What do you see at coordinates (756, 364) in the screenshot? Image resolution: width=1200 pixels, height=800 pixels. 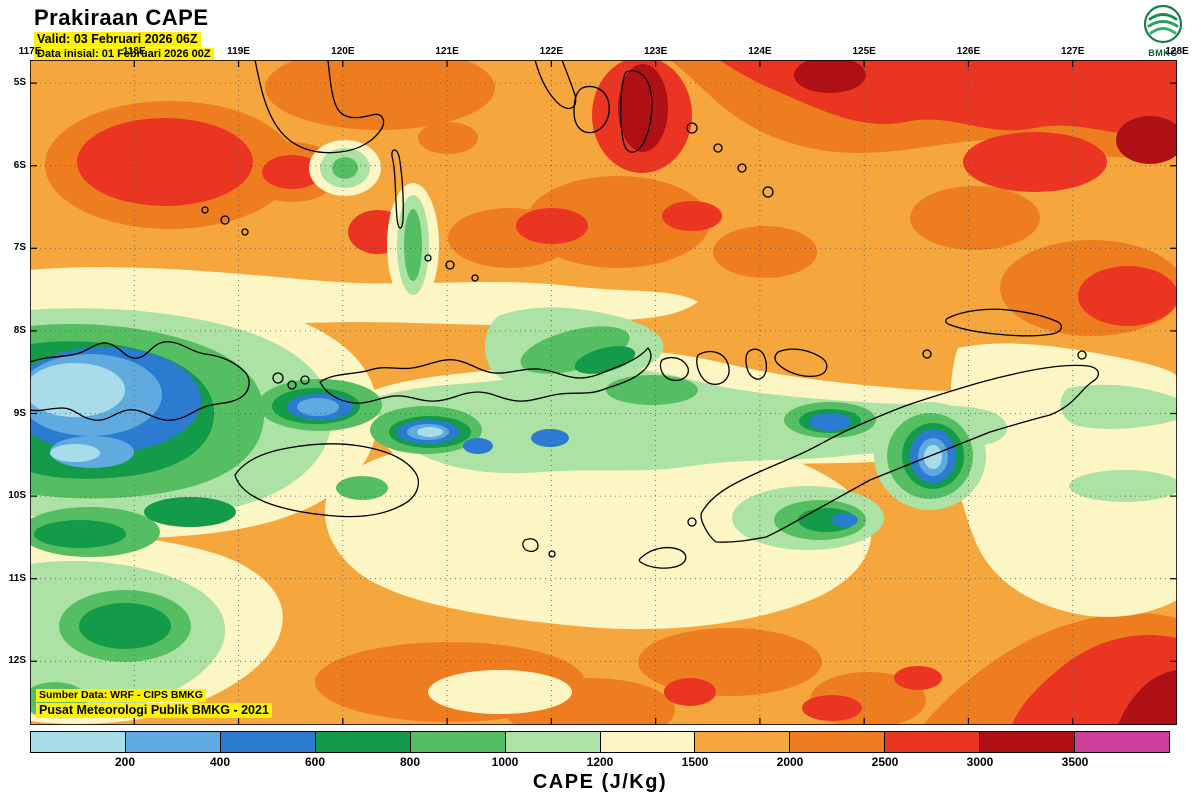 I see `island-pantar` at bounding box center [756, 364].